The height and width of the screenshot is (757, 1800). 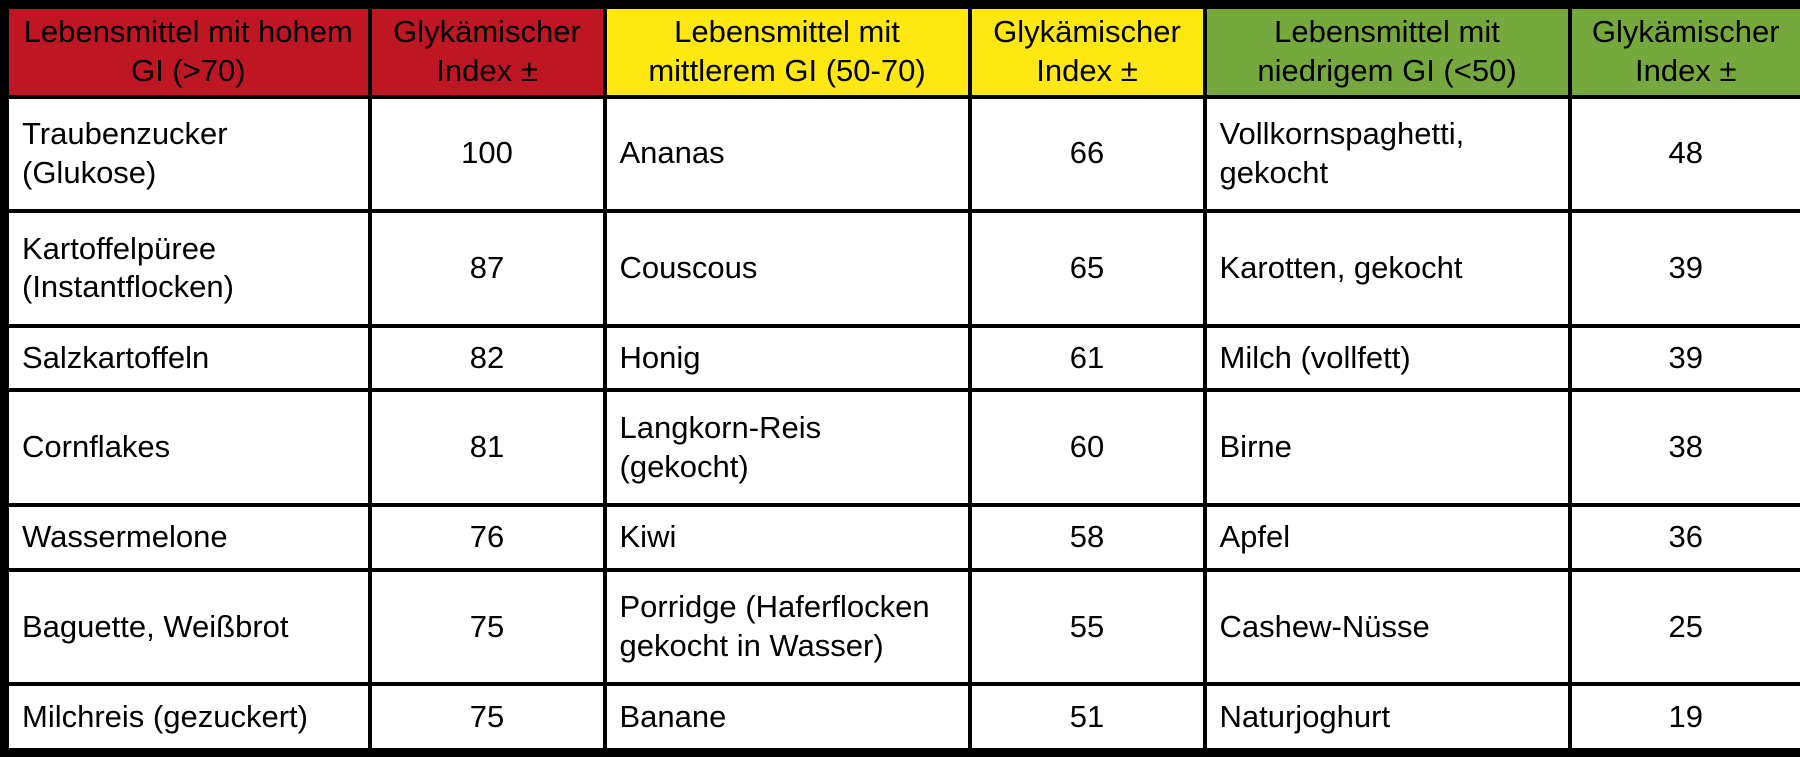 I want to click on gi-value-cell: 65, so click(x=1087, y=268).